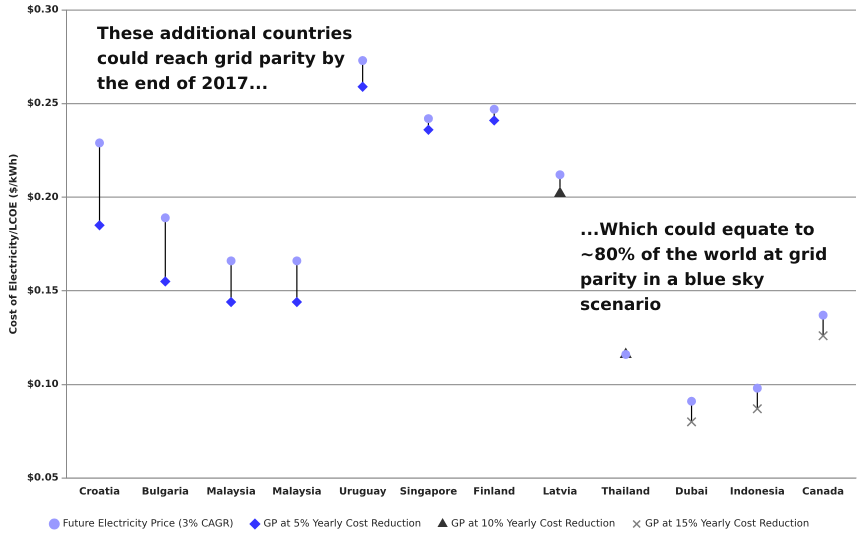 This screenshot has height=543, width=864. What do you see at coordinates (727, 524) in the screenshot?
I see `legend-label: GP at 15% Yearly Cost Reduction` at bounding box center [727, 524].